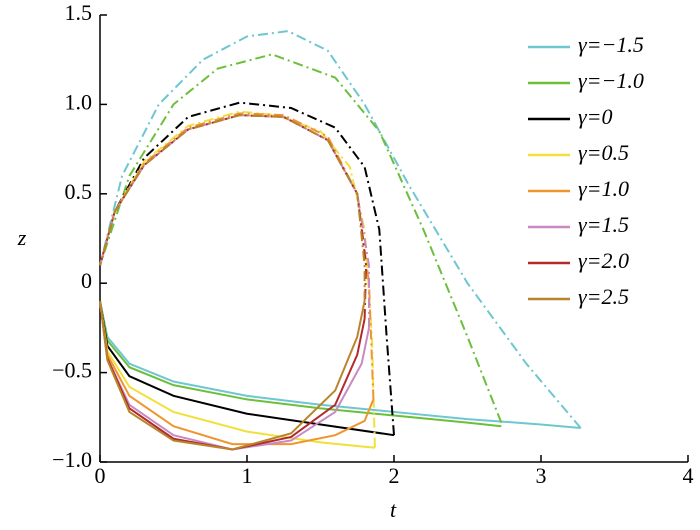 This screenshot has height=530, width=700. I want to click on y-tick-label: 1.5, so click(79, 12).